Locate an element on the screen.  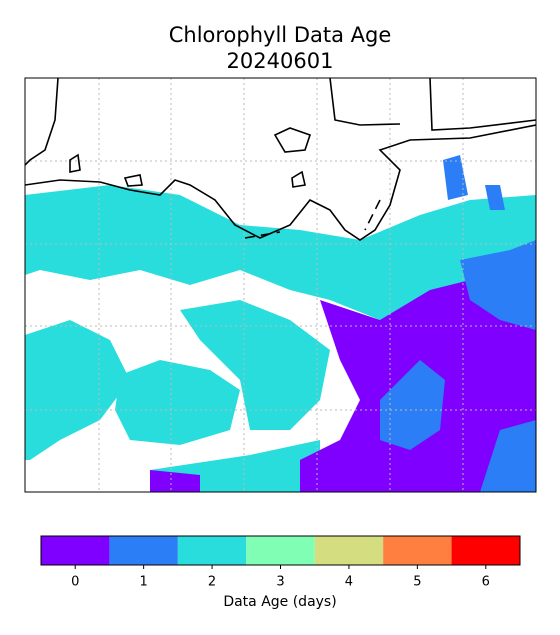
colorbar-frame is located at coordinates (280, 550).